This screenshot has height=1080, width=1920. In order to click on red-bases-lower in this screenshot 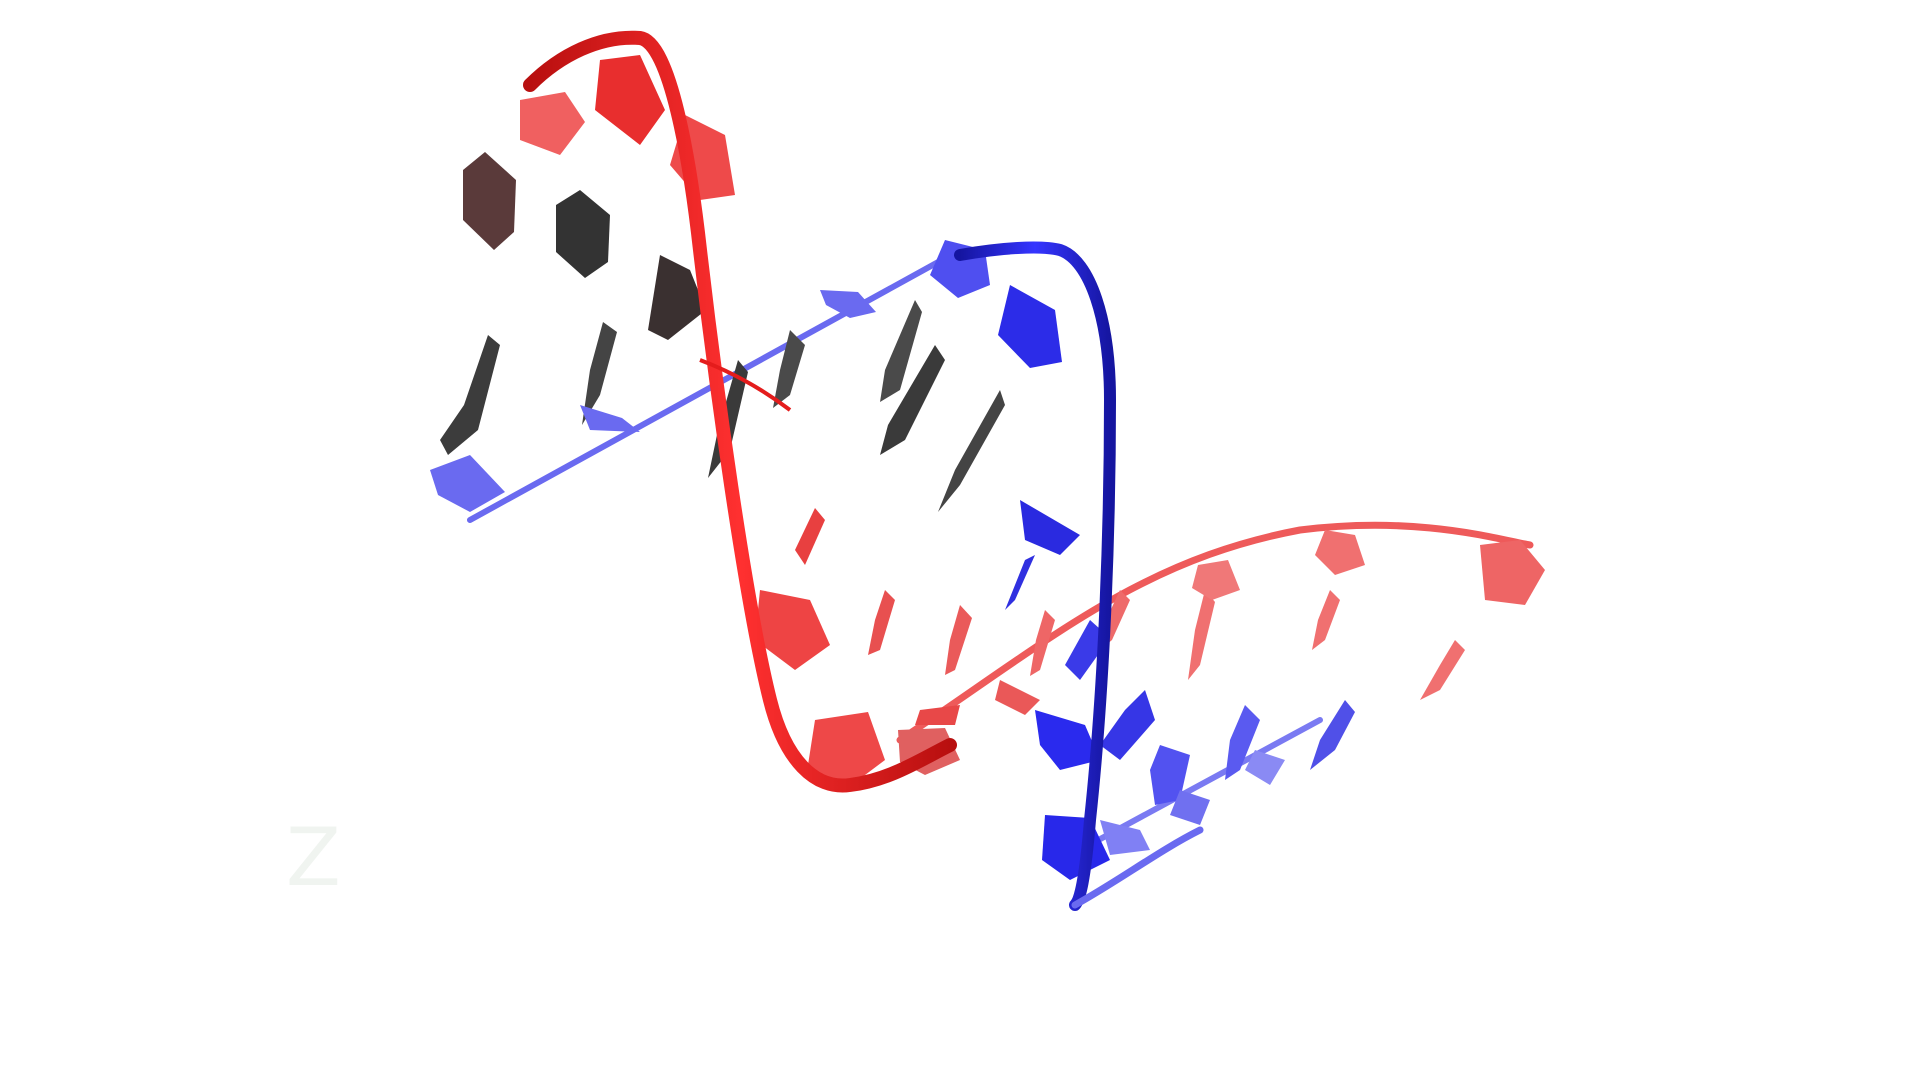, I will do `click(1130, 616)`.